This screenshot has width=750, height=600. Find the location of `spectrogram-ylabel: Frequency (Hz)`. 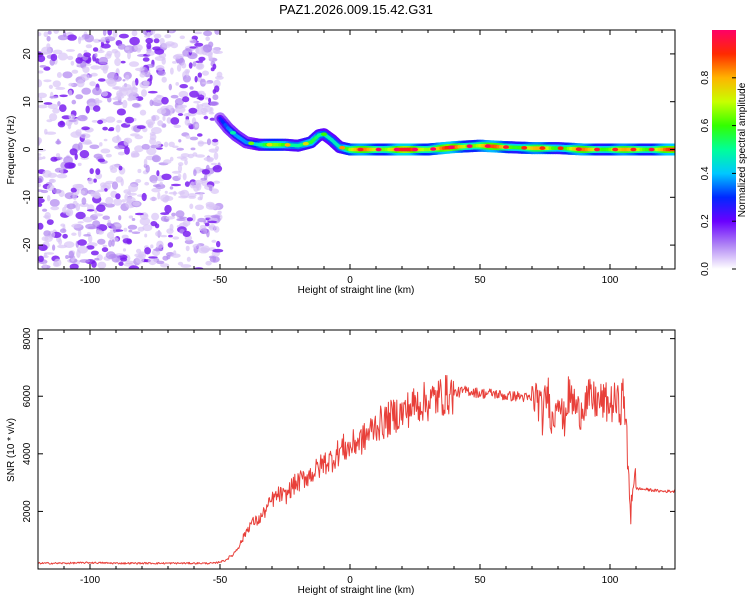

spectrogram-ylabel: Frequency (Hz) is located at coordinates (11, 150).